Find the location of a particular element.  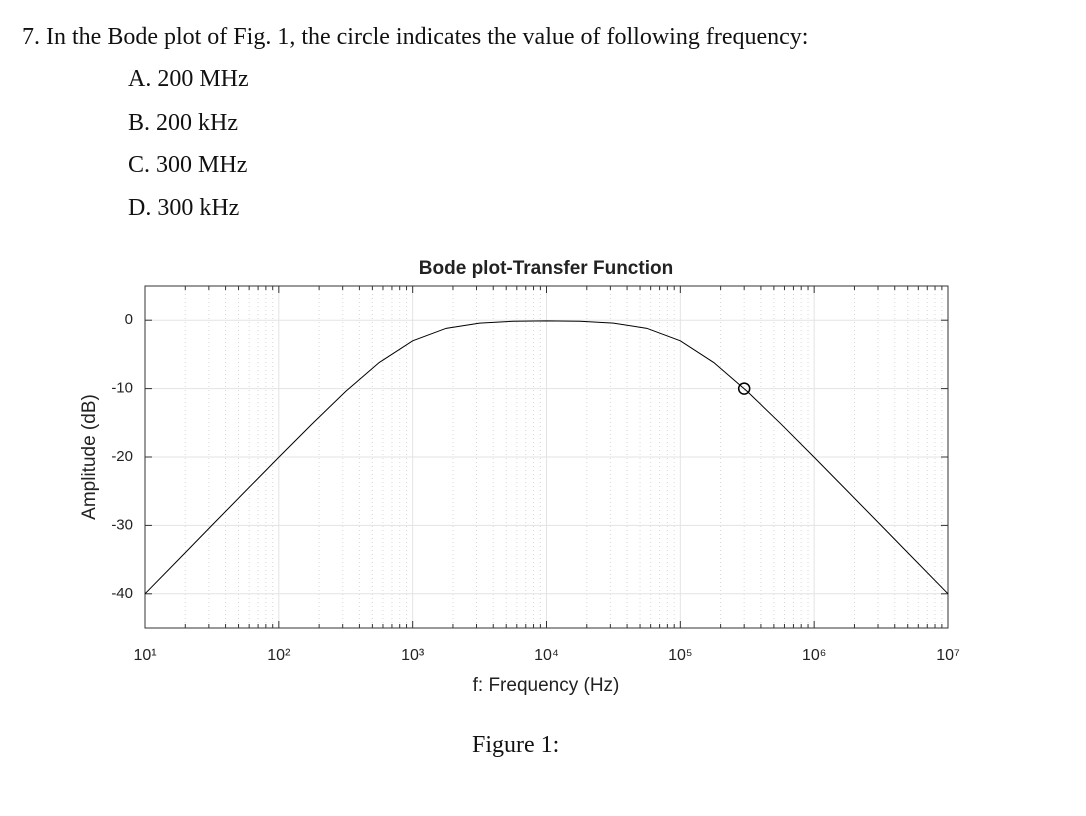

option: D. 300 kHz is located at coordinates (183, 208).